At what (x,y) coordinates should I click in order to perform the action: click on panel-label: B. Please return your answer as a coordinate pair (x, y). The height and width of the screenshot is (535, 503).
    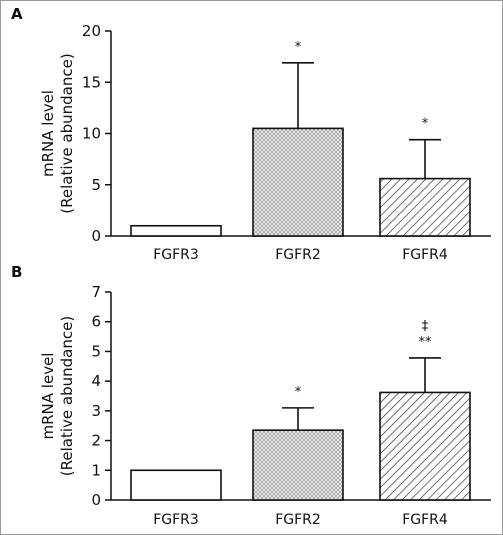
    Looking at the image, I should click on (16, 272).